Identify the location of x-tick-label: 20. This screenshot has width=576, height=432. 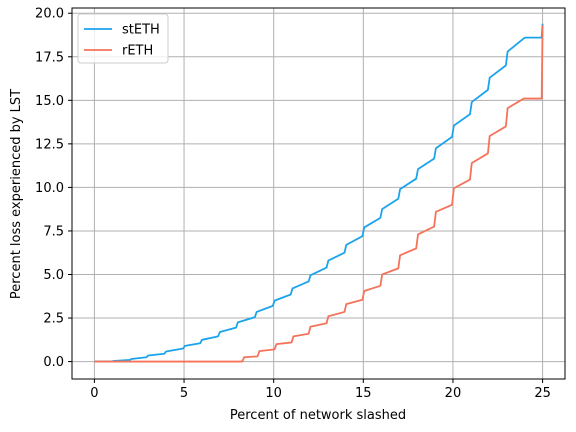
(453, 393).